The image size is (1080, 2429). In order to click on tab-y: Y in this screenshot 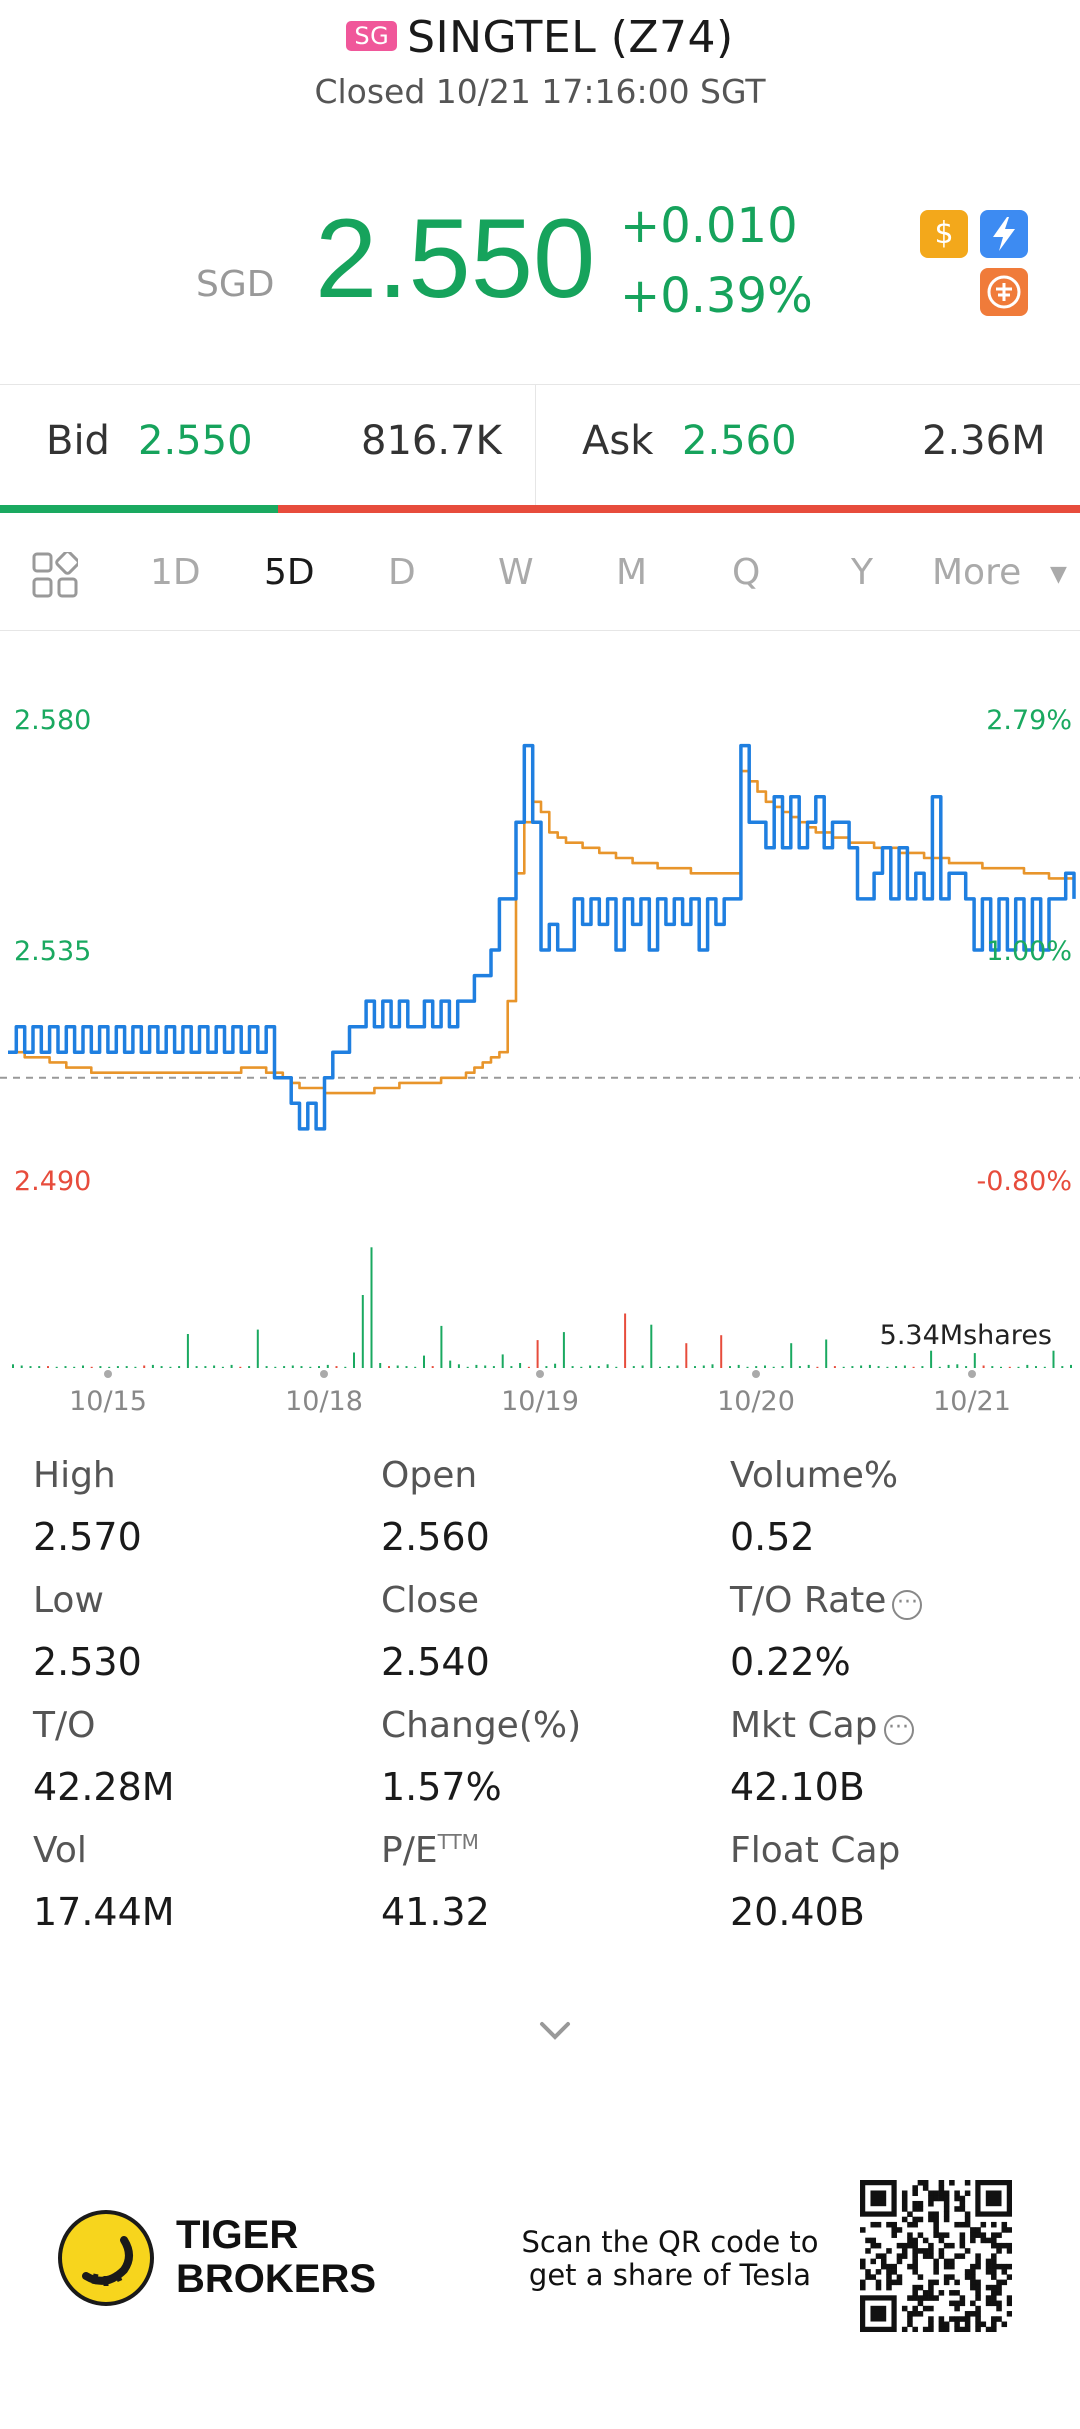, I will do `click(862, 572)`.